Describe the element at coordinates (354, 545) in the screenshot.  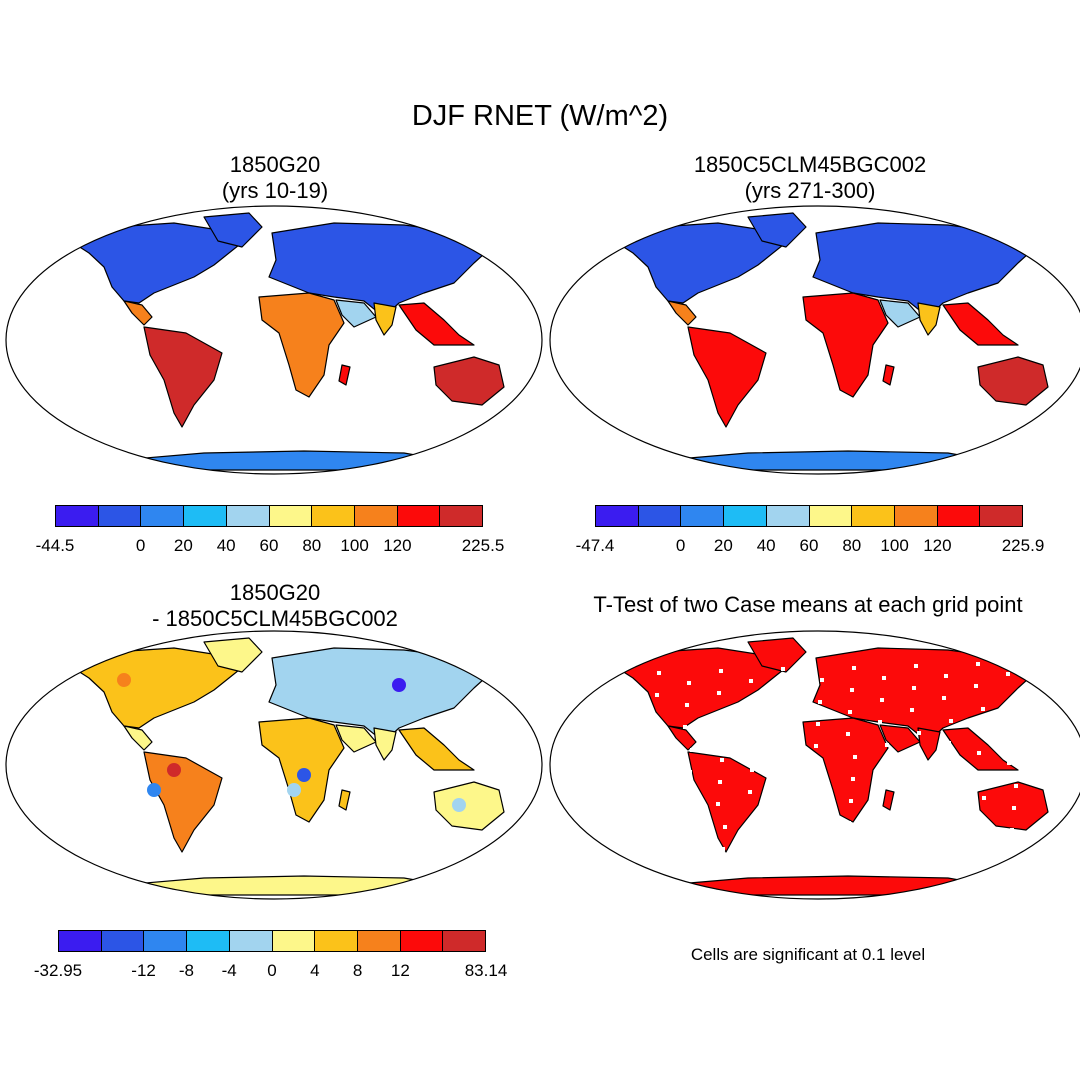
I see `colorbar1-label-7: 100` at that location.